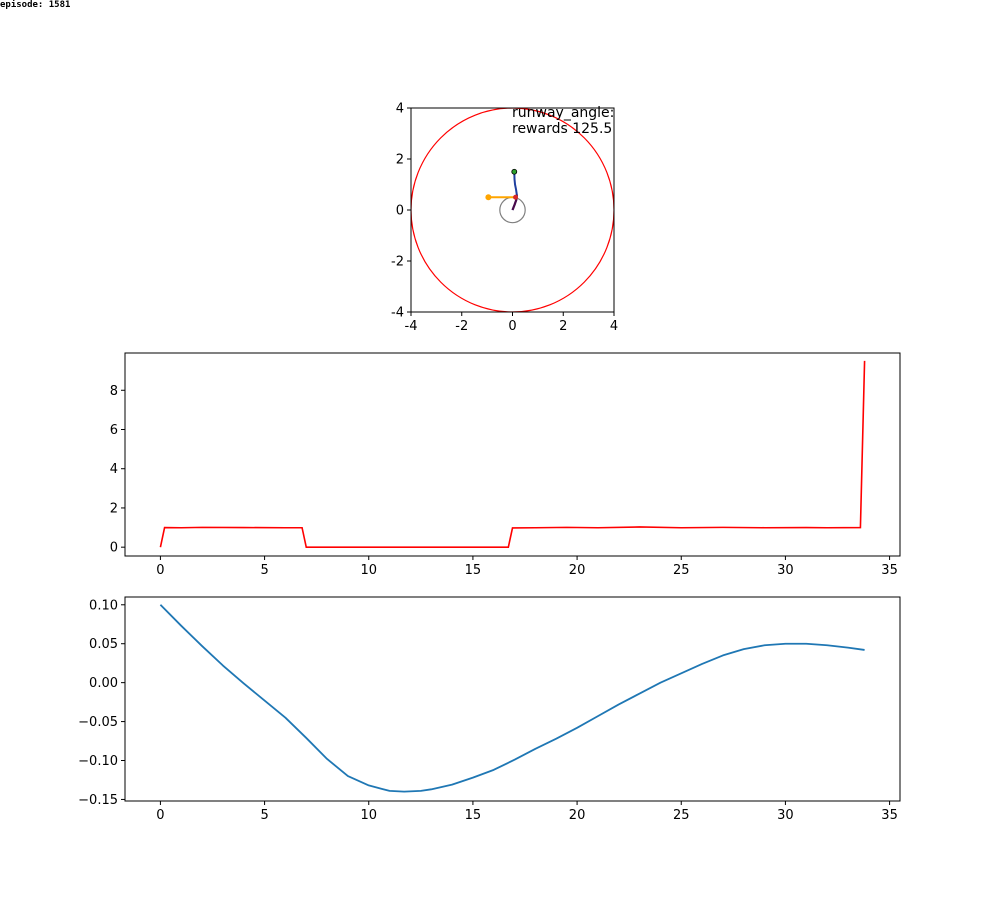  I want to click on angle-x-tick-label: 0, so click(160, 815).